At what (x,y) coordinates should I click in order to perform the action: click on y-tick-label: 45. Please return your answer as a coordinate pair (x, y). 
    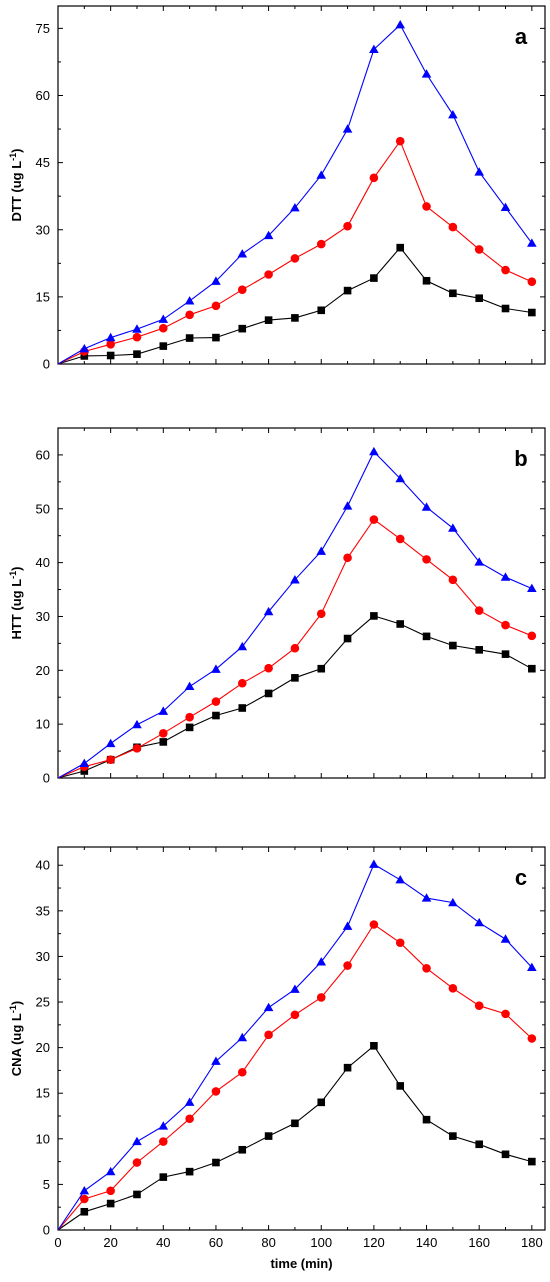
    Looking at the image, I should click on (43, 162).